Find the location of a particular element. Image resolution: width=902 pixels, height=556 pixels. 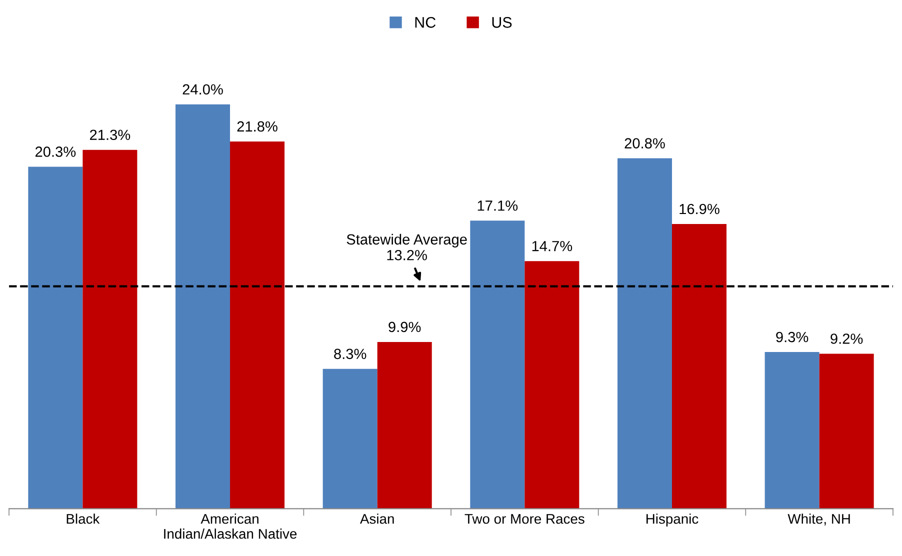

x-tick-label: Asian is located at coordinates (377, 519).